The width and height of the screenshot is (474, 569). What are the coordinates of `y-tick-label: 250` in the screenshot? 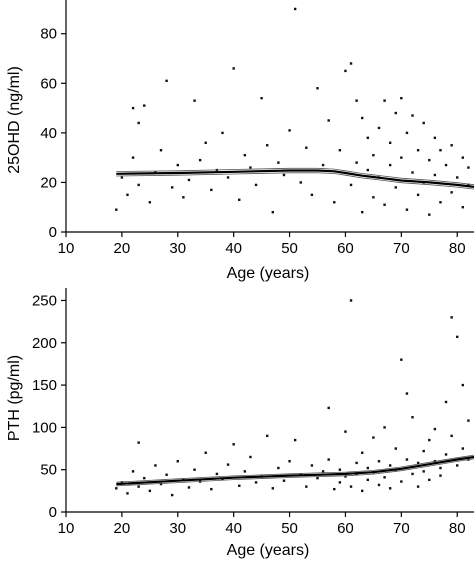 It's located at (44, 300).